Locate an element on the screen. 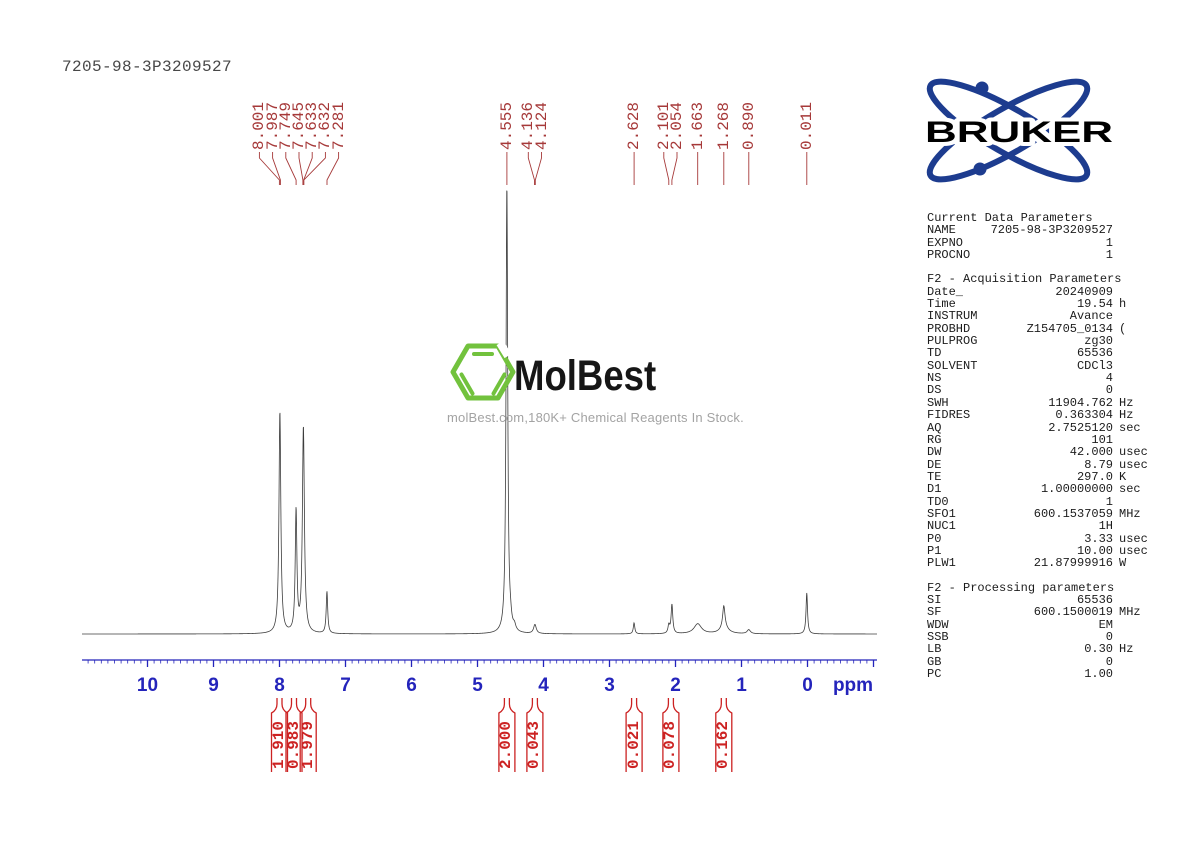 The image size is (1190, 842). param-row: PROBHD Z154705_0134( is located at coordinates (1027, 328).